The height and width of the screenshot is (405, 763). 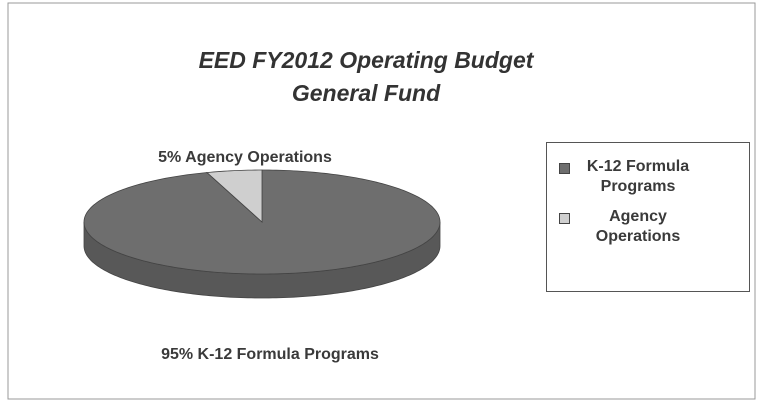 What do you see at coordinates (366, 93) in the screenshot?
I see `chart-subtitle: General Fund` at bounding box center [366, 93].